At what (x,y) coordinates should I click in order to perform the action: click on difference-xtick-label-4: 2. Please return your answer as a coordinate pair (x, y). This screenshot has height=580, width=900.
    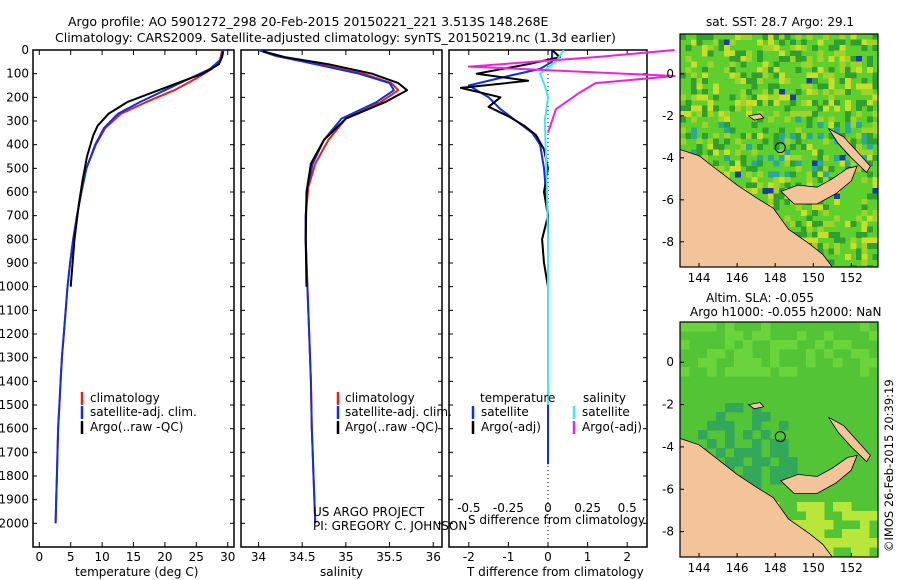
    Looking at the image, I should click on (627, 557).